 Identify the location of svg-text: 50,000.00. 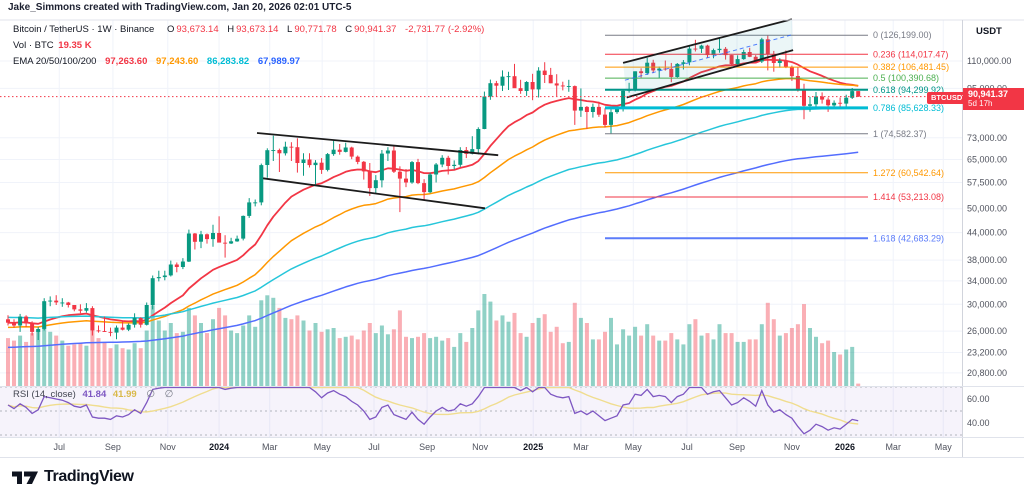
(987, 209).